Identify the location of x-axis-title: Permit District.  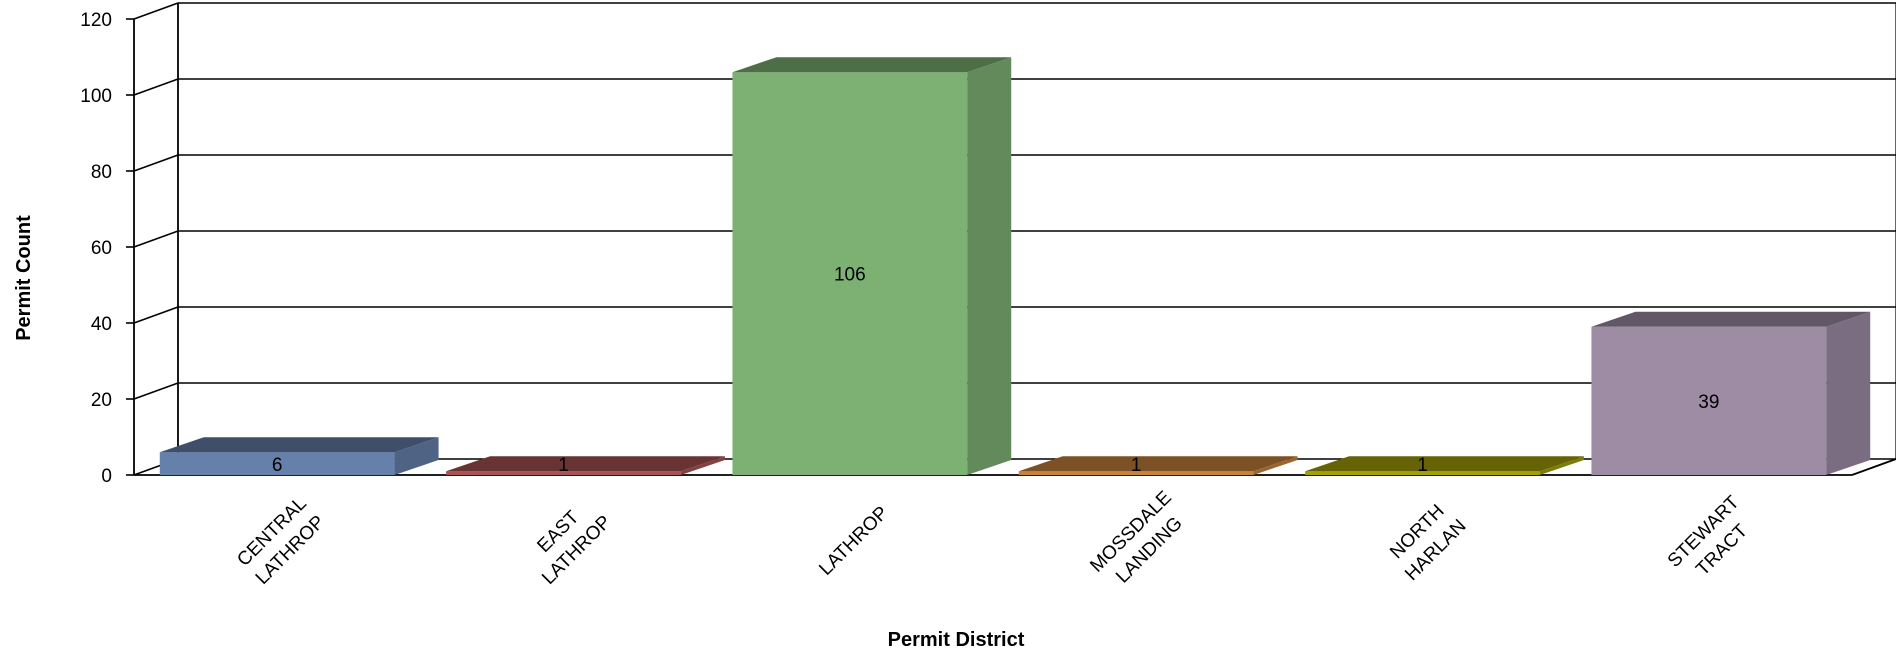
(956, 639).